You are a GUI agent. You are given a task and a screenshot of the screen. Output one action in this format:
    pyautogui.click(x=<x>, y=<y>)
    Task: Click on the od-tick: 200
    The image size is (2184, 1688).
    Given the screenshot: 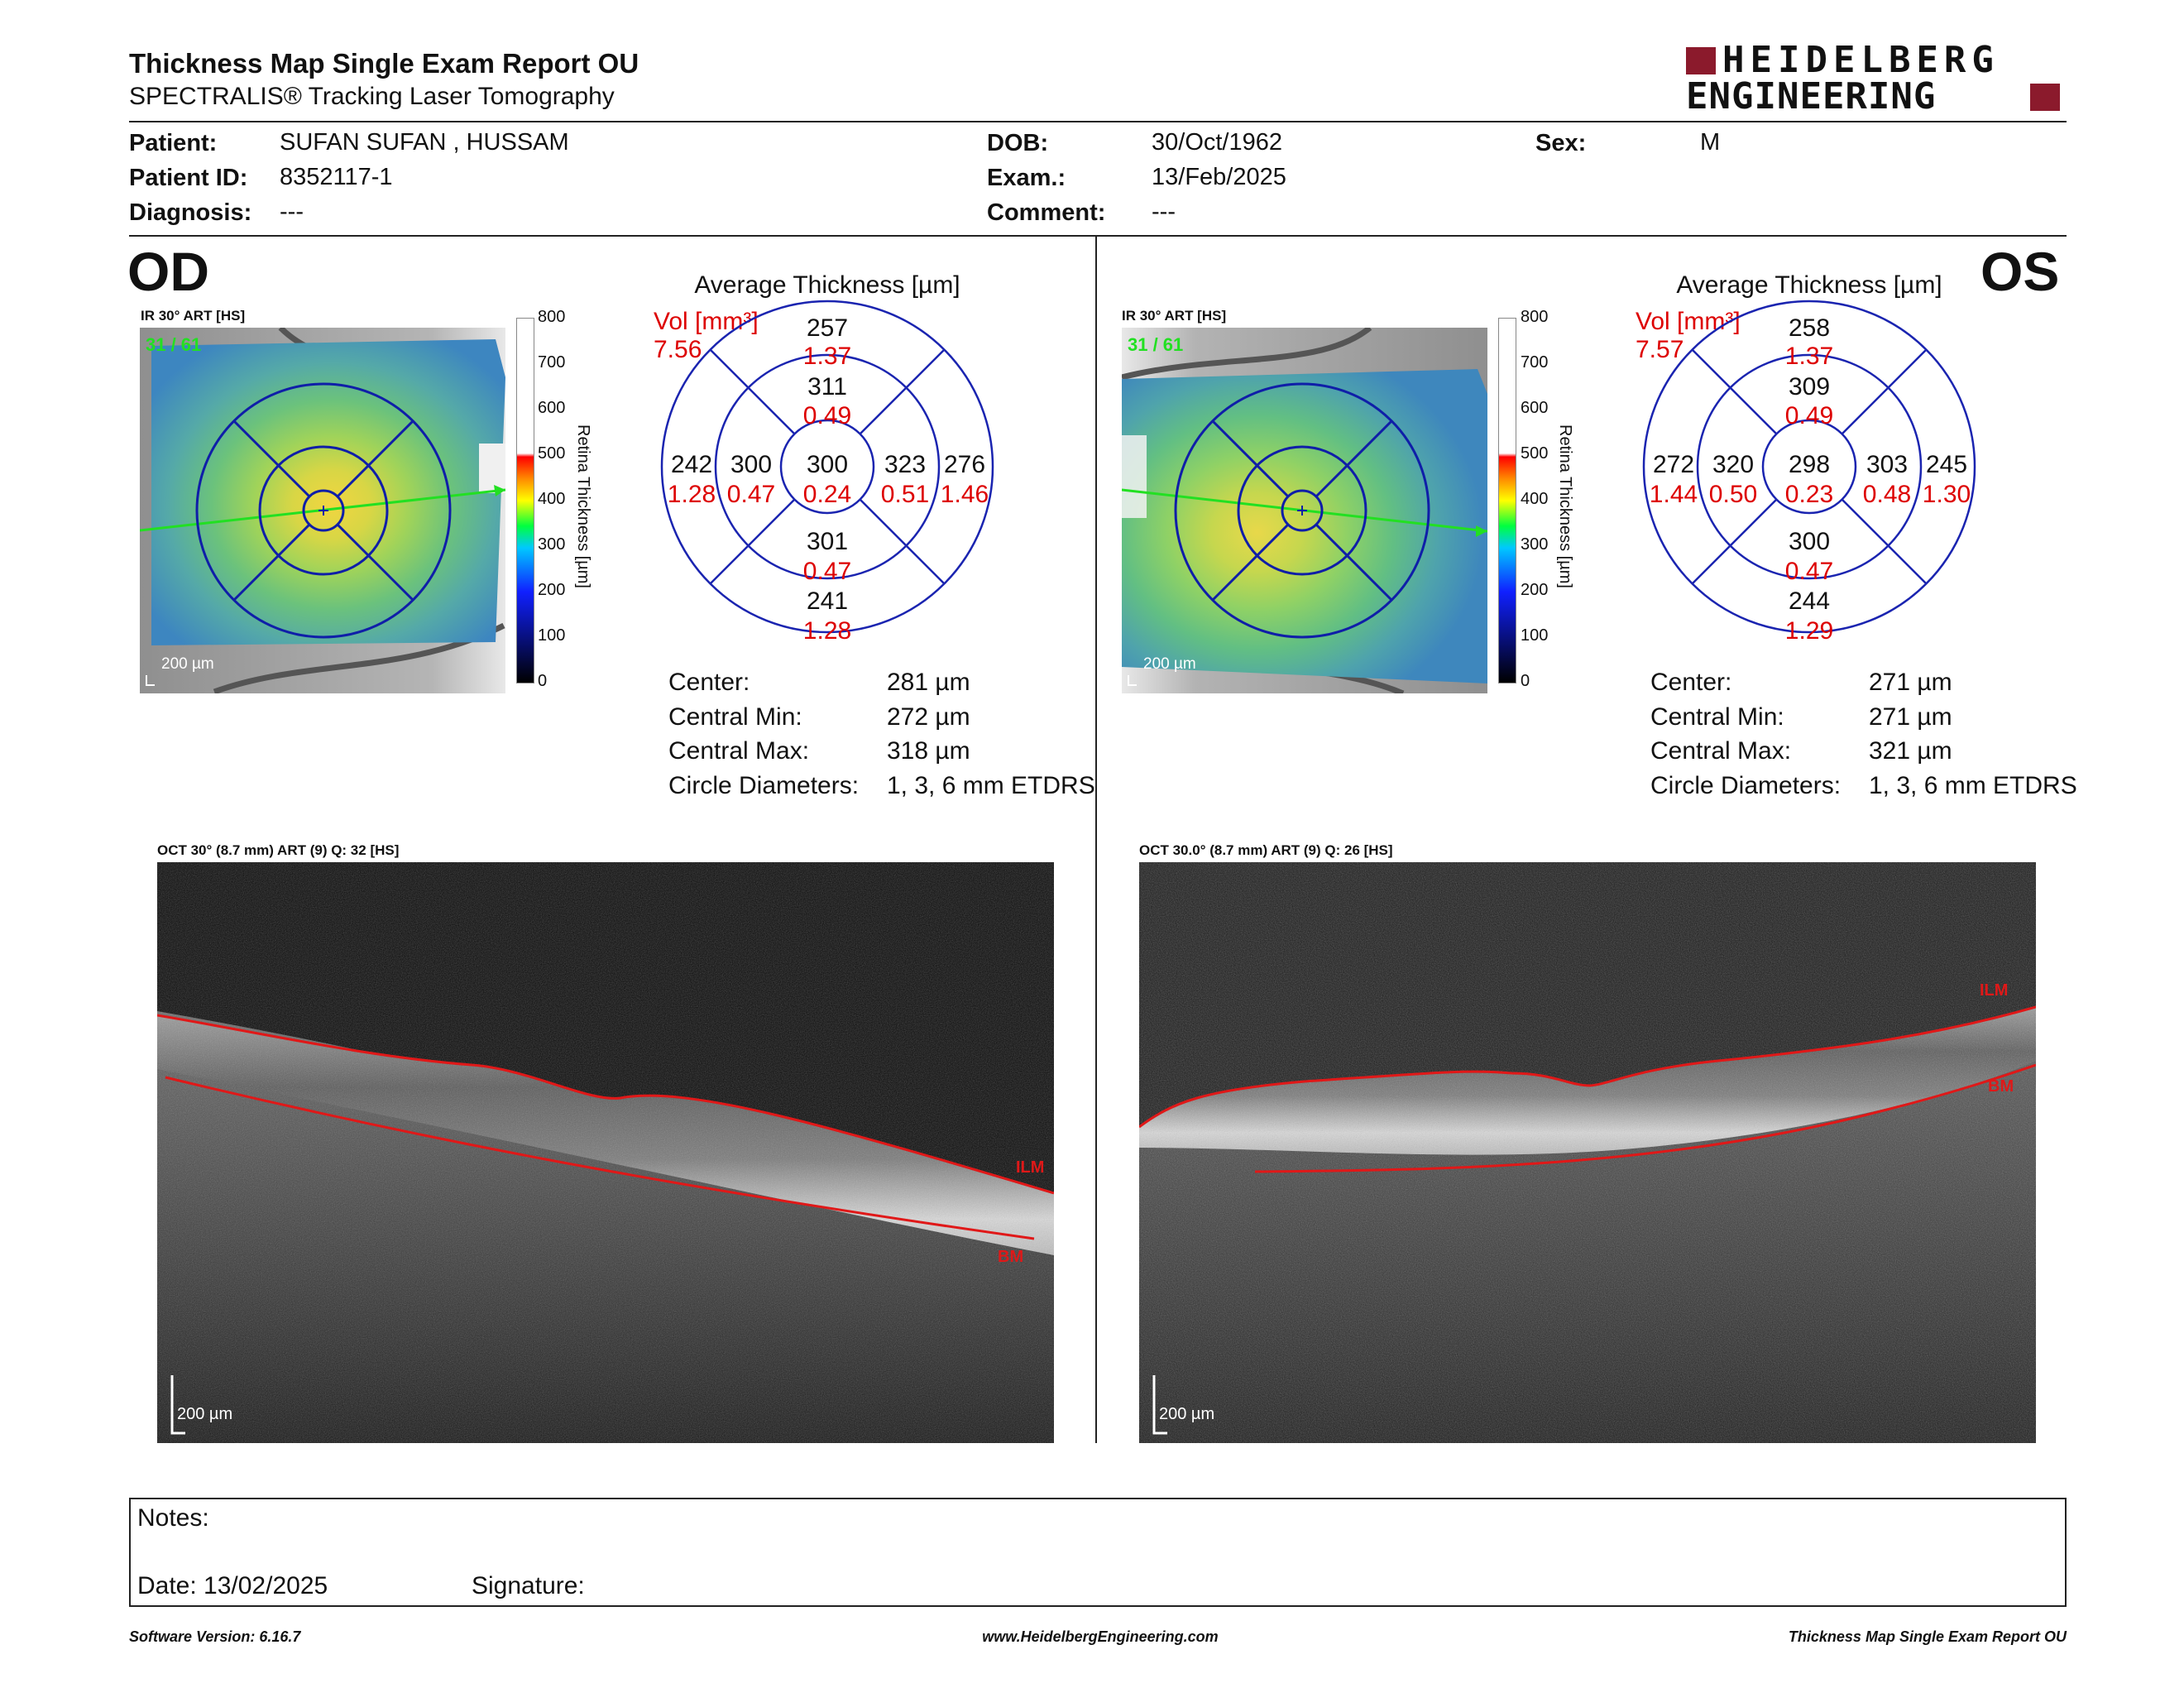 What is the action you would take?
    pyautogui.click(x=552, y=590)
    